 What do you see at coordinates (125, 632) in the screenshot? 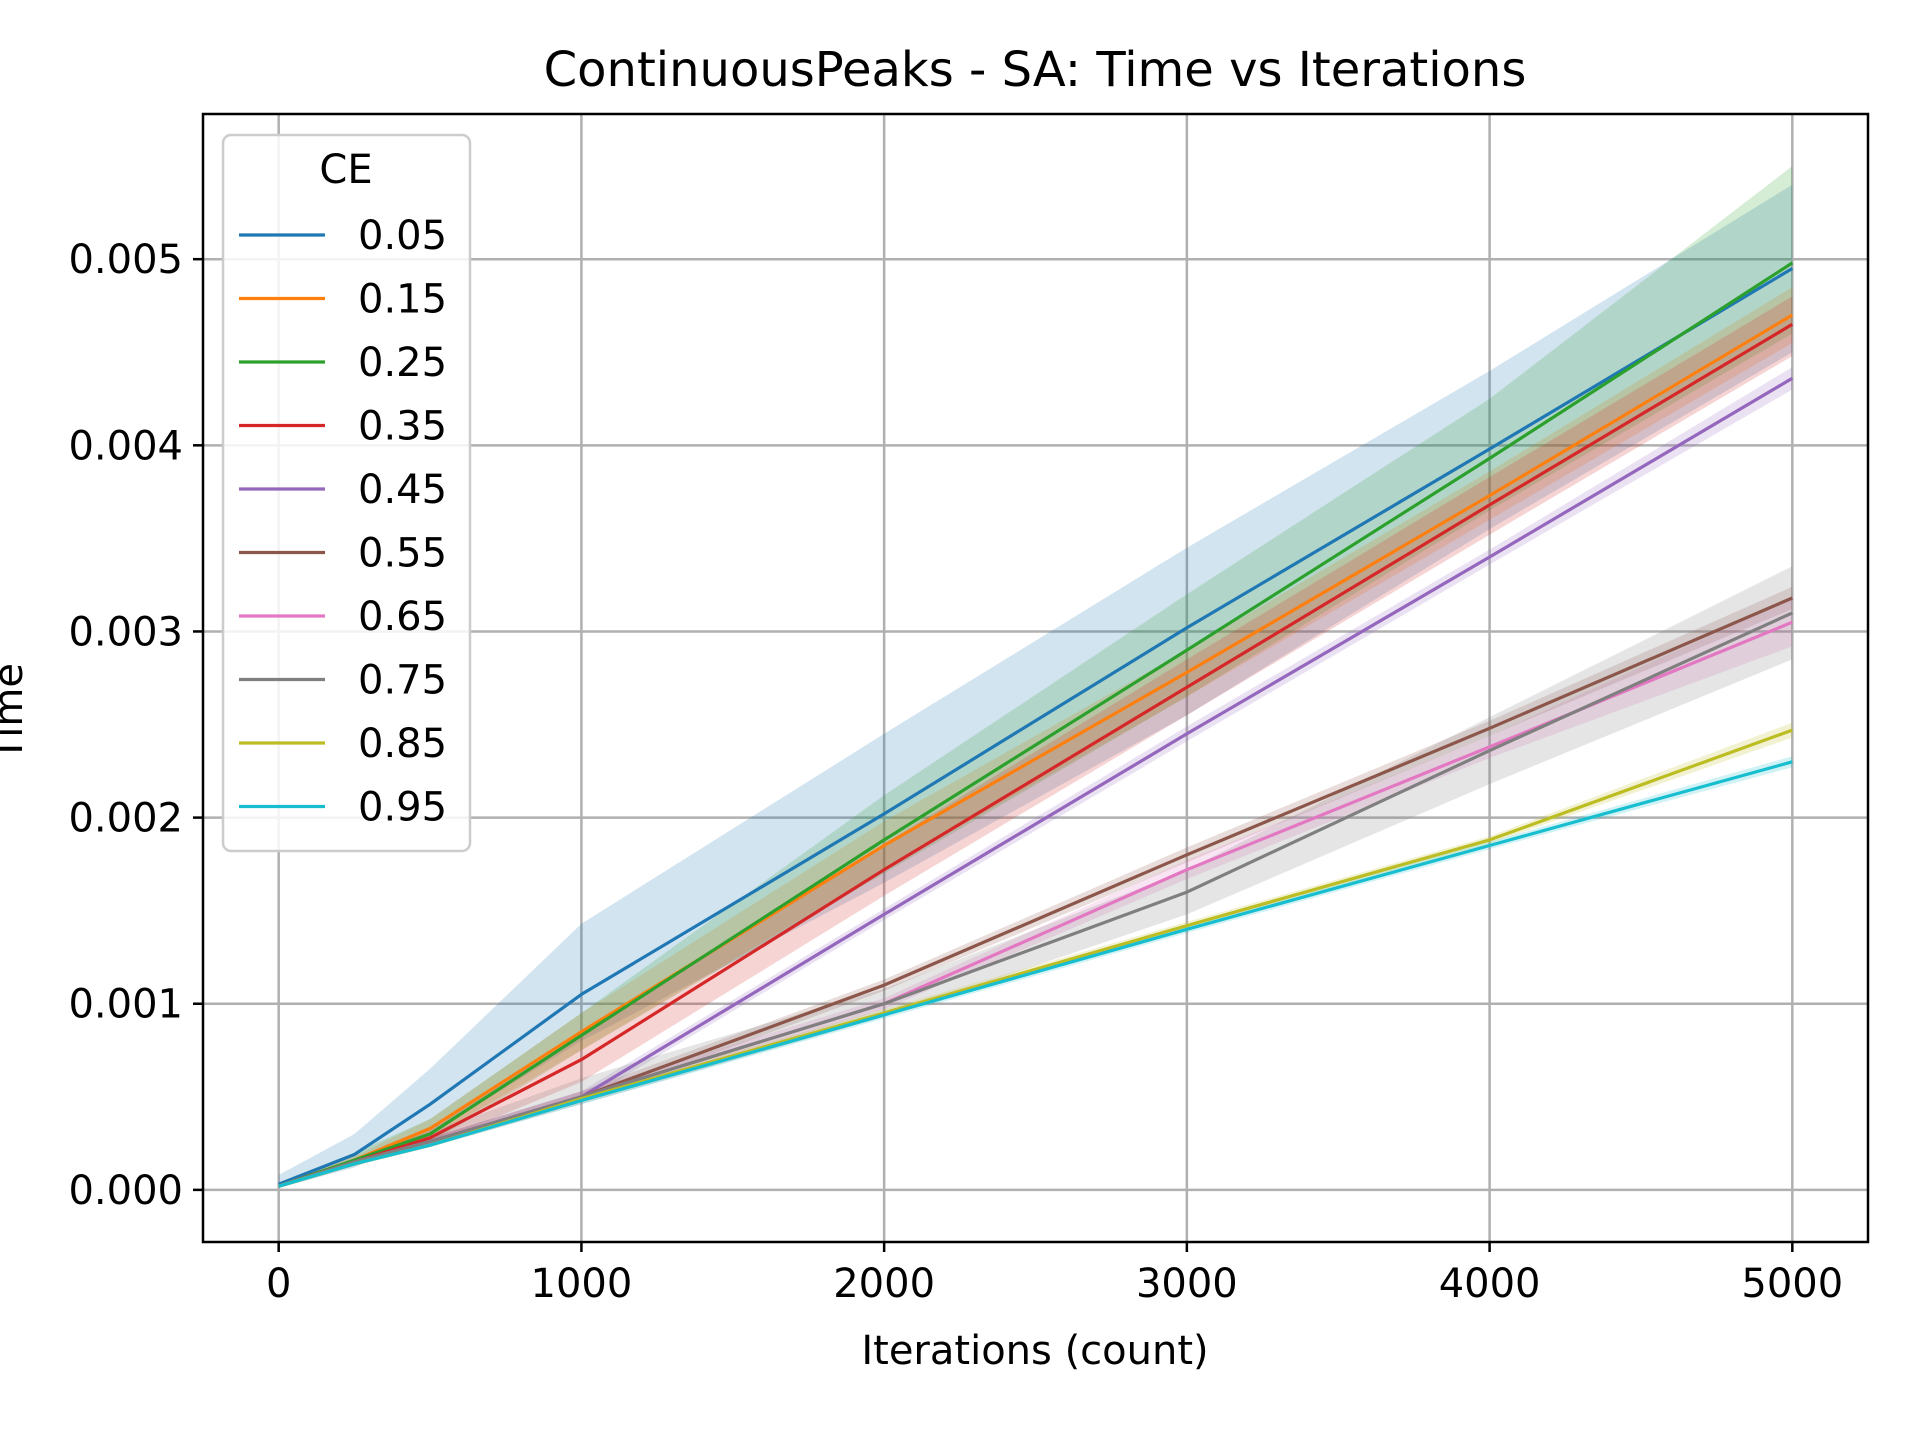
I see `y-tick-label: 0.003` at bounding box center [125, 632].